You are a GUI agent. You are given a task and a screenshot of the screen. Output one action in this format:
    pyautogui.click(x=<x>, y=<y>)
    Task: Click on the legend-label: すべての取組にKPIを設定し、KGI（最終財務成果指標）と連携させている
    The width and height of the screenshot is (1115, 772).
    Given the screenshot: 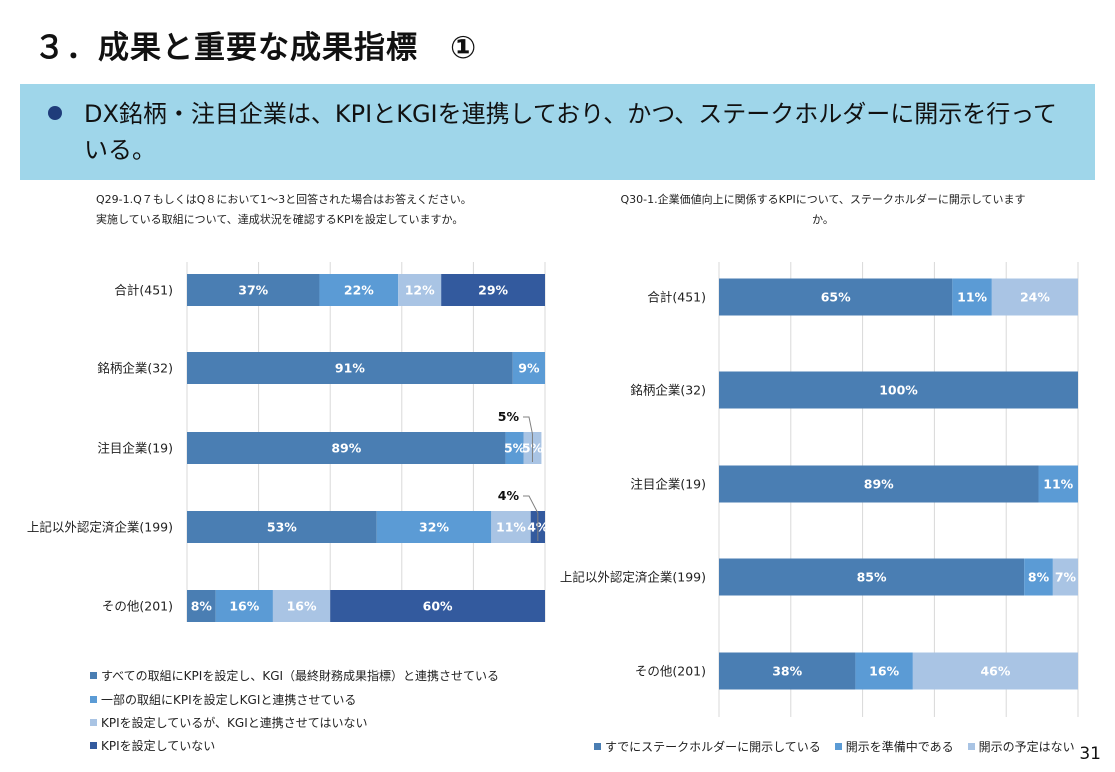 What is the action you would take?
    pyautogui.click(x=300, y=676)
    